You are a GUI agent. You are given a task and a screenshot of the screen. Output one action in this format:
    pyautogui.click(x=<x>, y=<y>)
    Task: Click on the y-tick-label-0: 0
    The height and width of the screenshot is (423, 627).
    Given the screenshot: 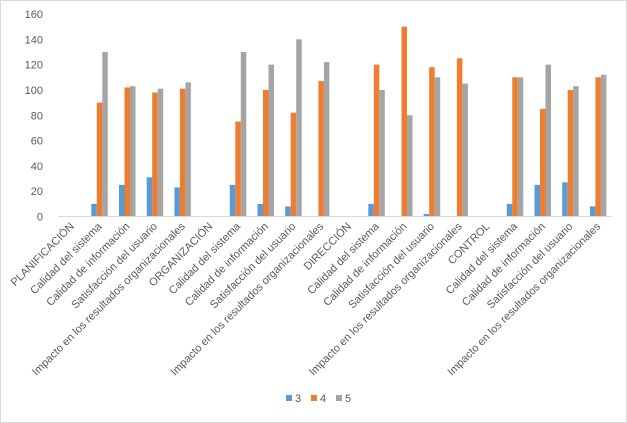 What is the action you would take?
    pyautogui.click(x=40, y=218)
    